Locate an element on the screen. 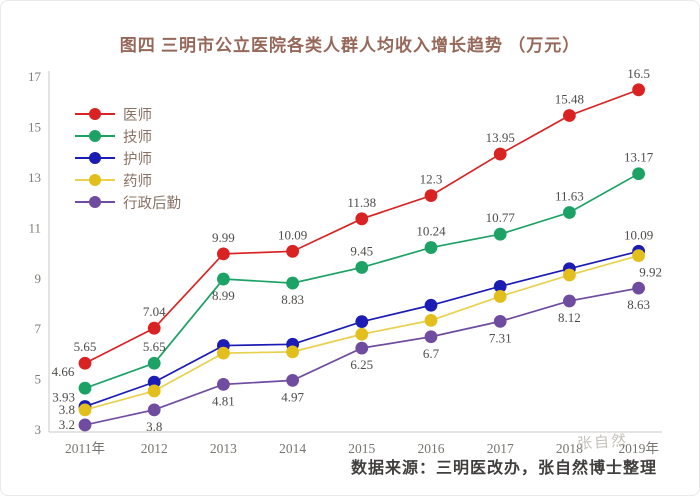 The width and height of the screenshot is (700, 496). data-label: 13.17 is located at coordinates (639, 157).